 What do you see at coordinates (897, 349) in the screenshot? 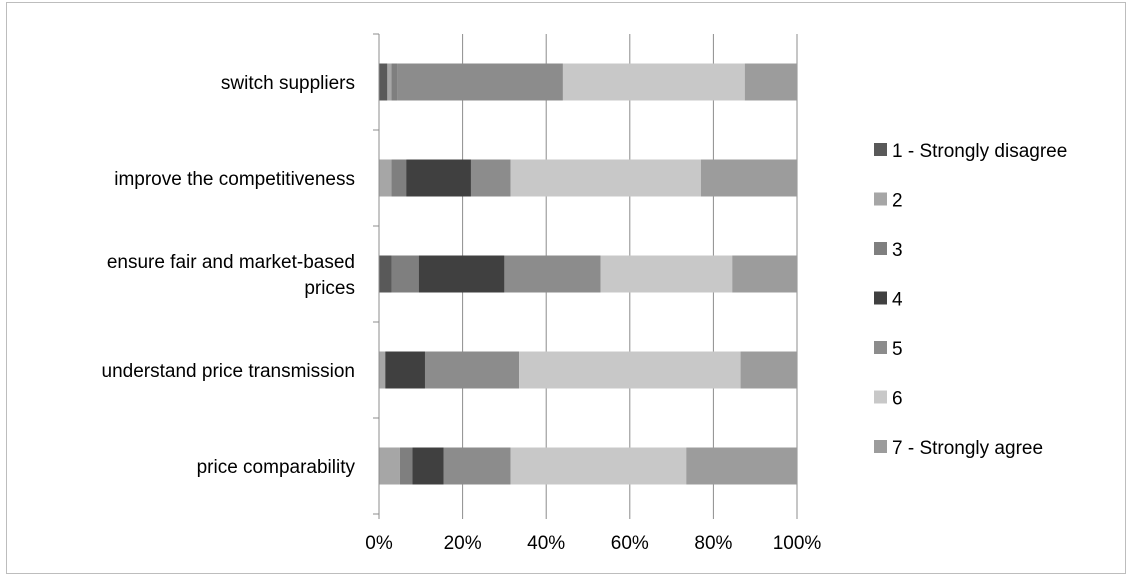
I see `legend-label: 5` at bounding box center [897, 349].